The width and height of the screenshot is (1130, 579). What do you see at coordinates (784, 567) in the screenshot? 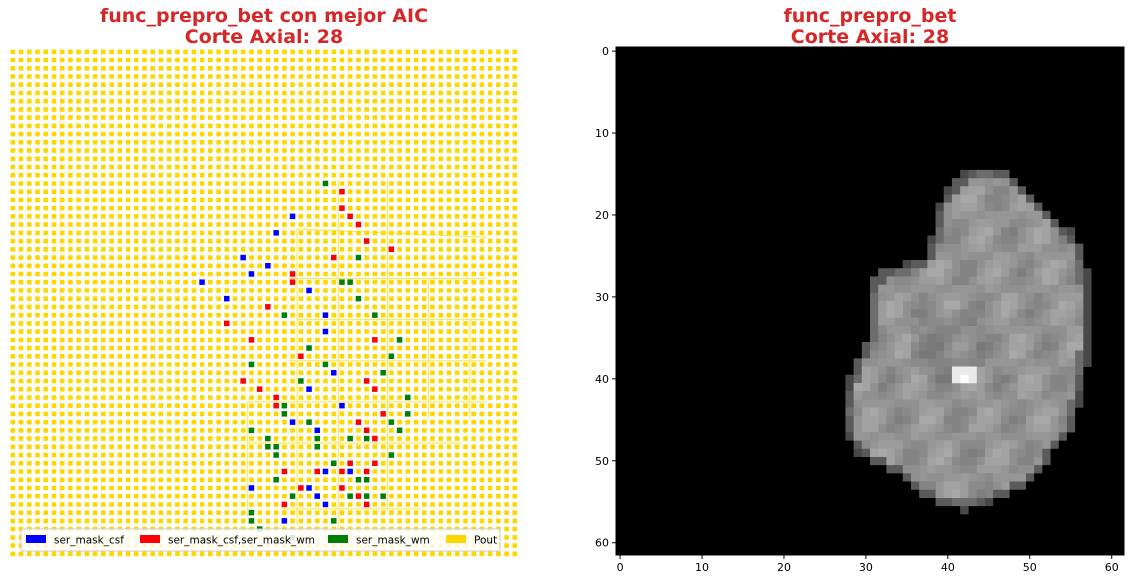
I see `x-tick-label: 20` at bounding box center [784, 567].